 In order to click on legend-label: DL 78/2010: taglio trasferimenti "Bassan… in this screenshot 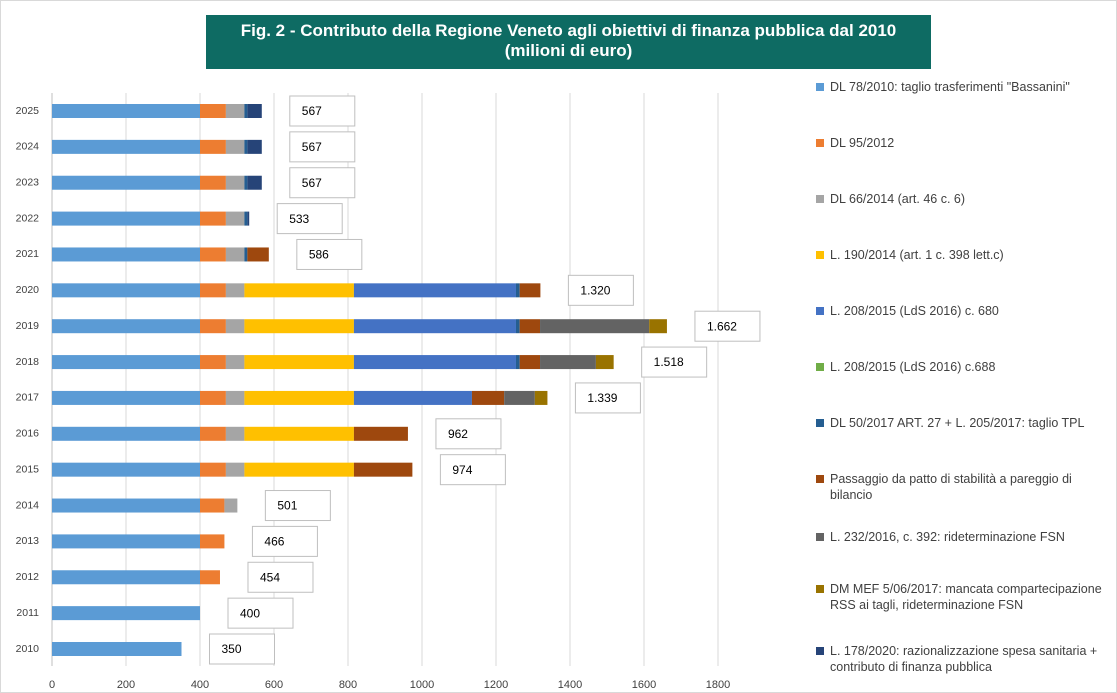, I will do `click(950, 87)`.